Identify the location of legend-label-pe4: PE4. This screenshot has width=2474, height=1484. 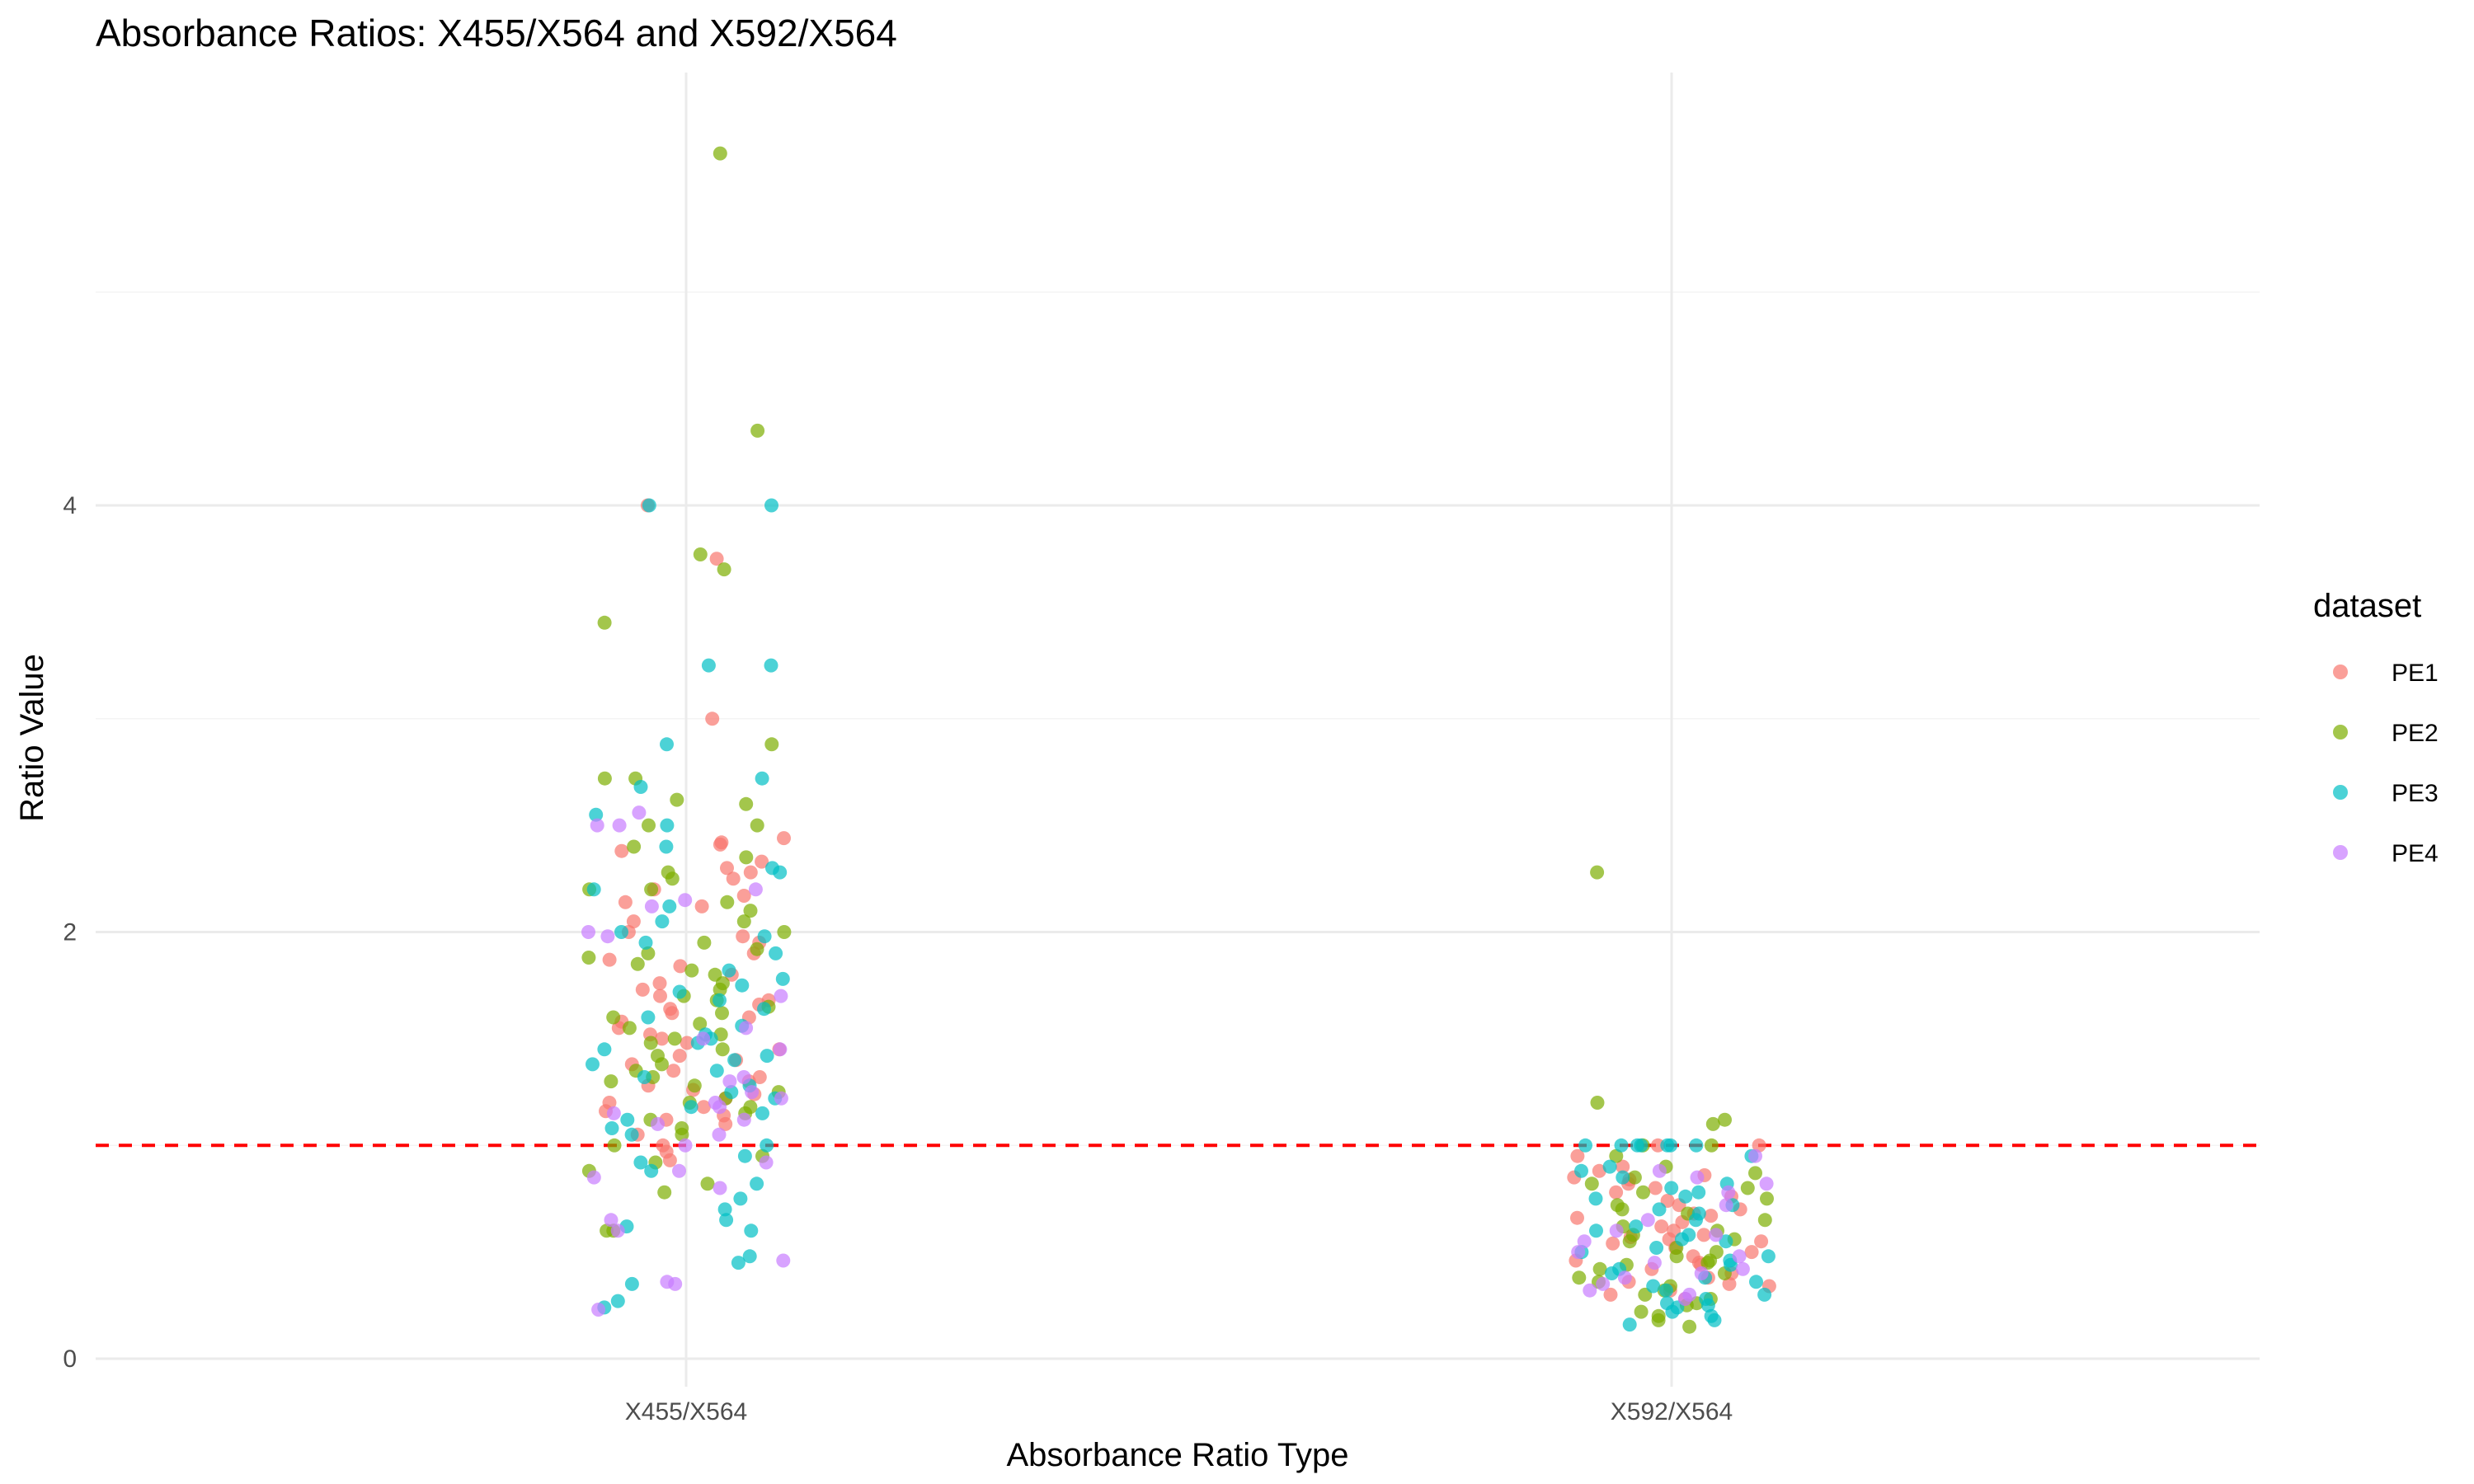
(2415, 853).